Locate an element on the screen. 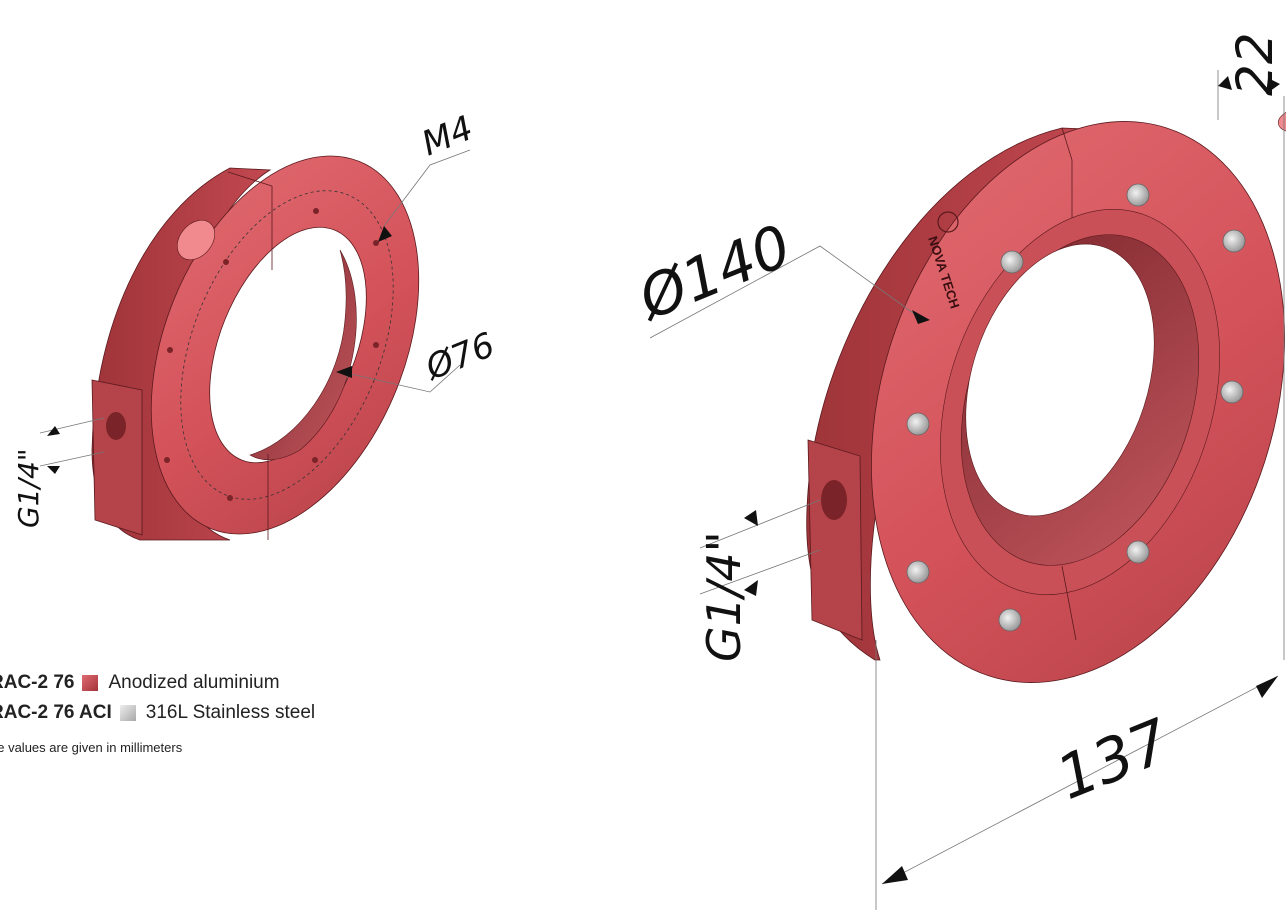 The image size is (1286, 912). right-ring-bolts is located at coordinates (1076, 407).